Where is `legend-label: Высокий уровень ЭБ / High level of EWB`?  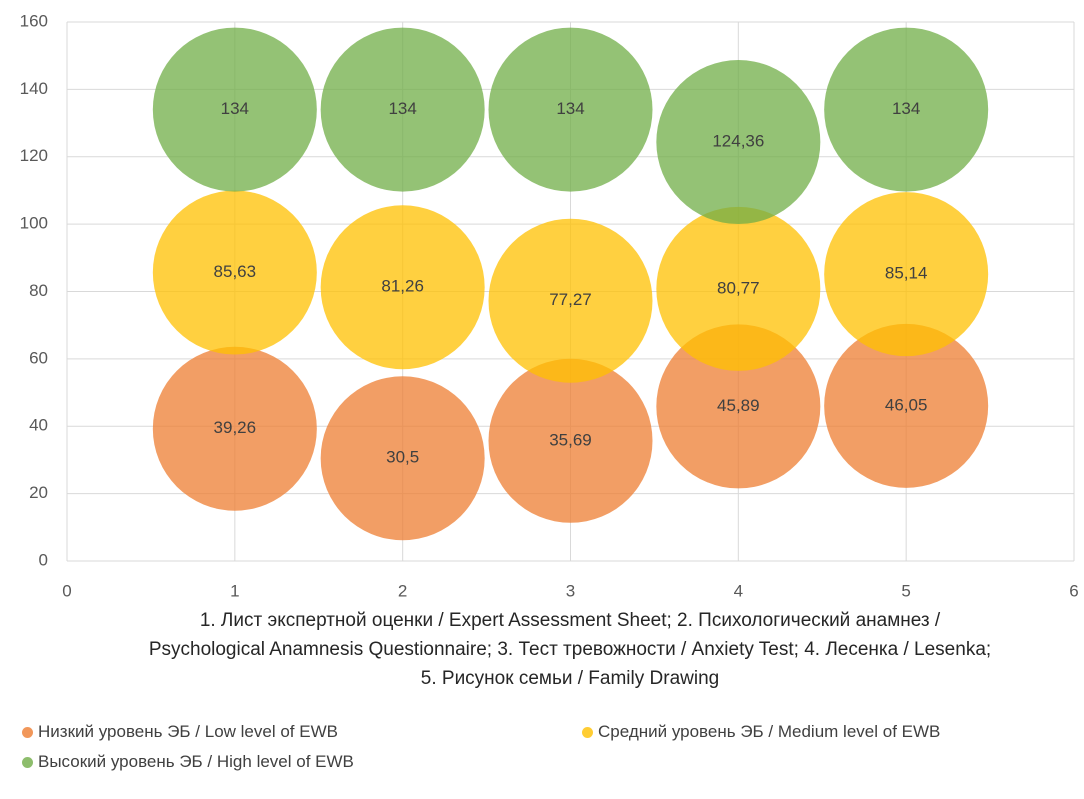 legend-label: Высокий уровень ЭБ / High level of EWB is located at coordinates (196, 761).